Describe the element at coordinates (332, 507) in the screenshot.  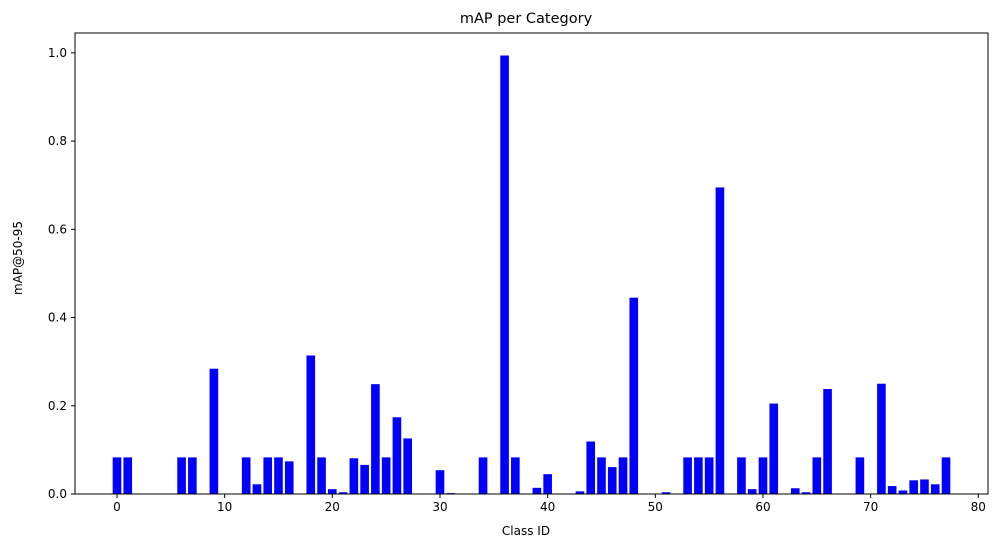
I see `x-tick-label: 20` at that location.